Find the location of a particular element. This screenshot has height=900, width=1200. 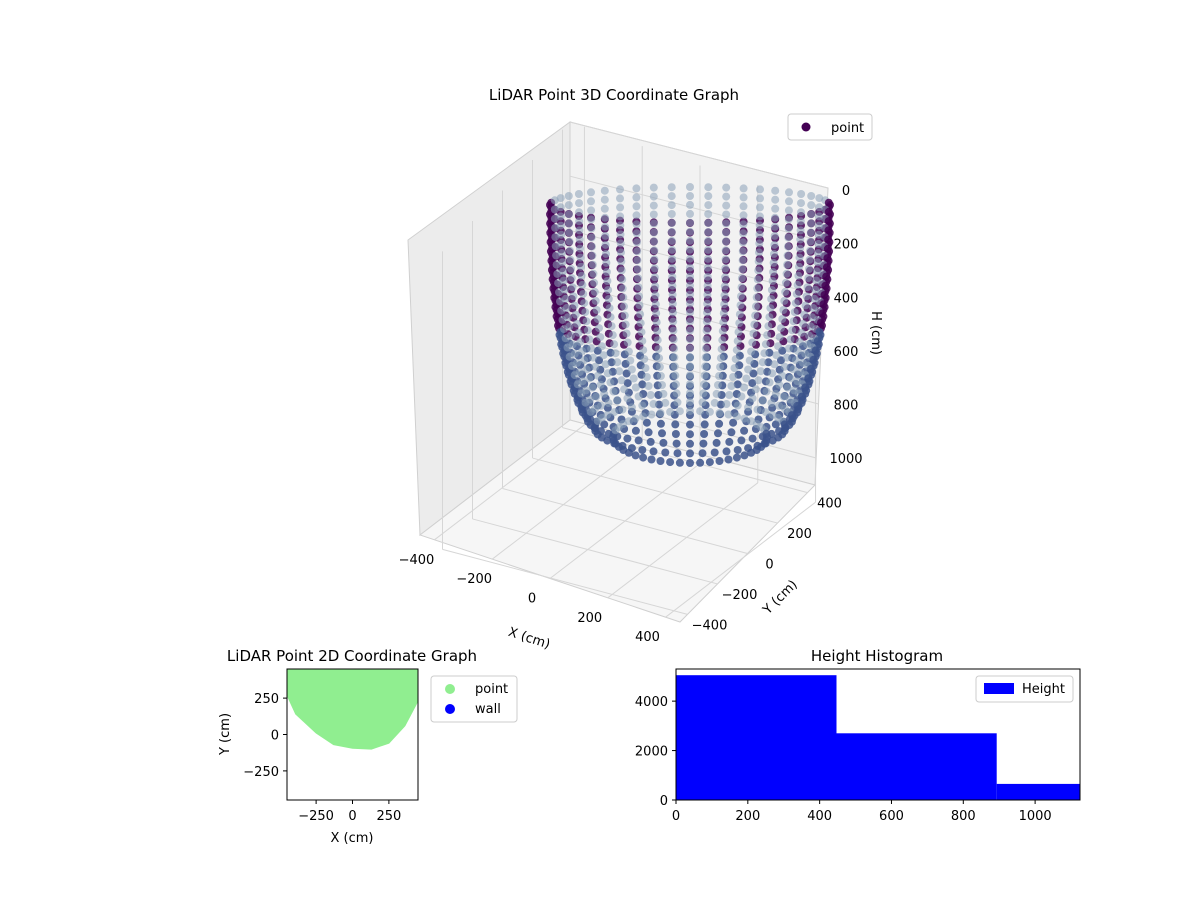

legend-point-marker is located at coordinates (806, 127).